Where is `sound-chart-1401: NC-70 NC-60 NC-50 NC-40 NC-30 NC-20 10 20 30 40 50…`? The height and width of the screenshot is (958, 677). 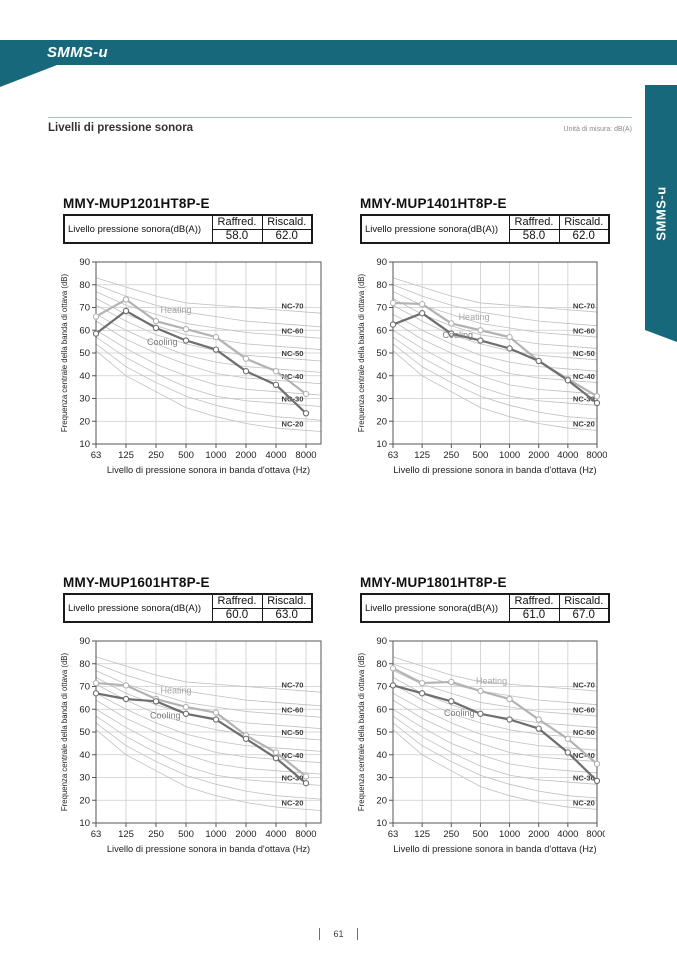 sound-chart-1401: NC-70 NC-60 NC-50 NC-40 NC-30 NC-20 10 20 30 40 50… is located at coordinates (481, 365).